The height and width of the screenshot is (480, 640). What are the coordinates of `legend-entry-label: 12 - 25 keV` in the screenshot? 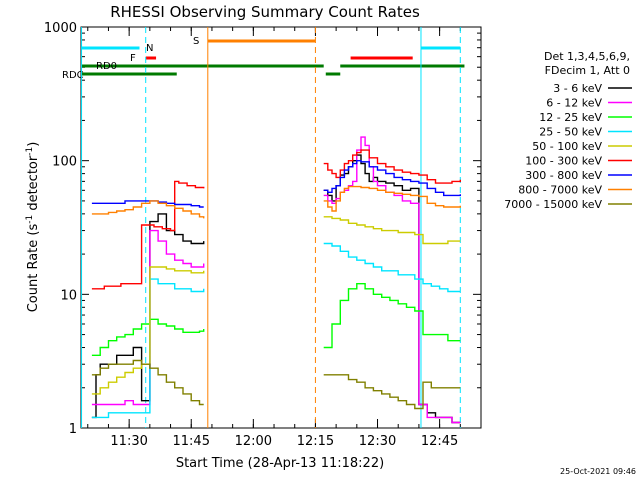 It's located at (570, 117).